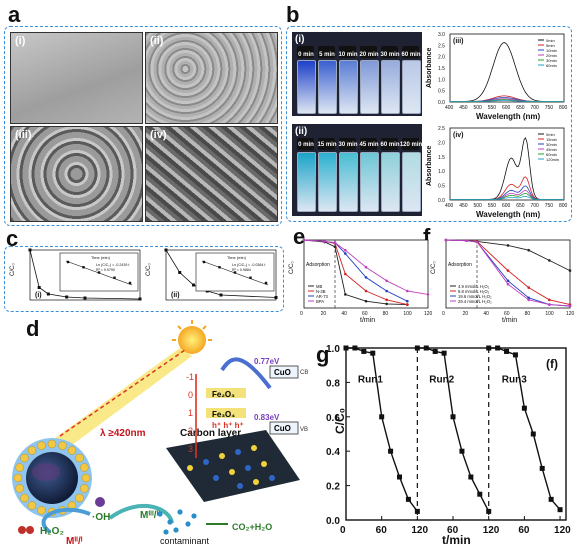 Image resolution: width=576 pixels, height=548 pixels. What do you see at coordinates (552, 364) in the screenshot?
I see `chart-corner-label: (f)` at bounding box center [552, 364].